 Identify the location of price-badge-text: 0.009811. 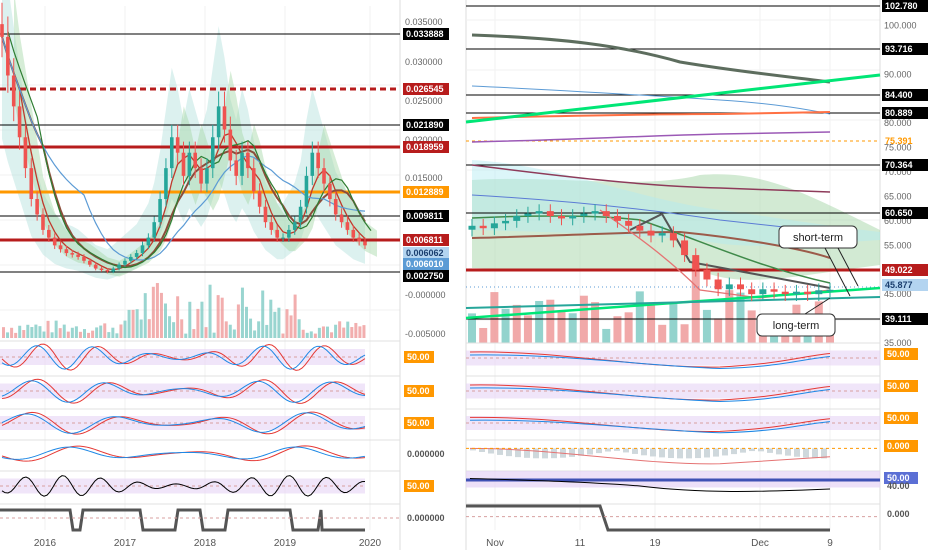
(424, 216).